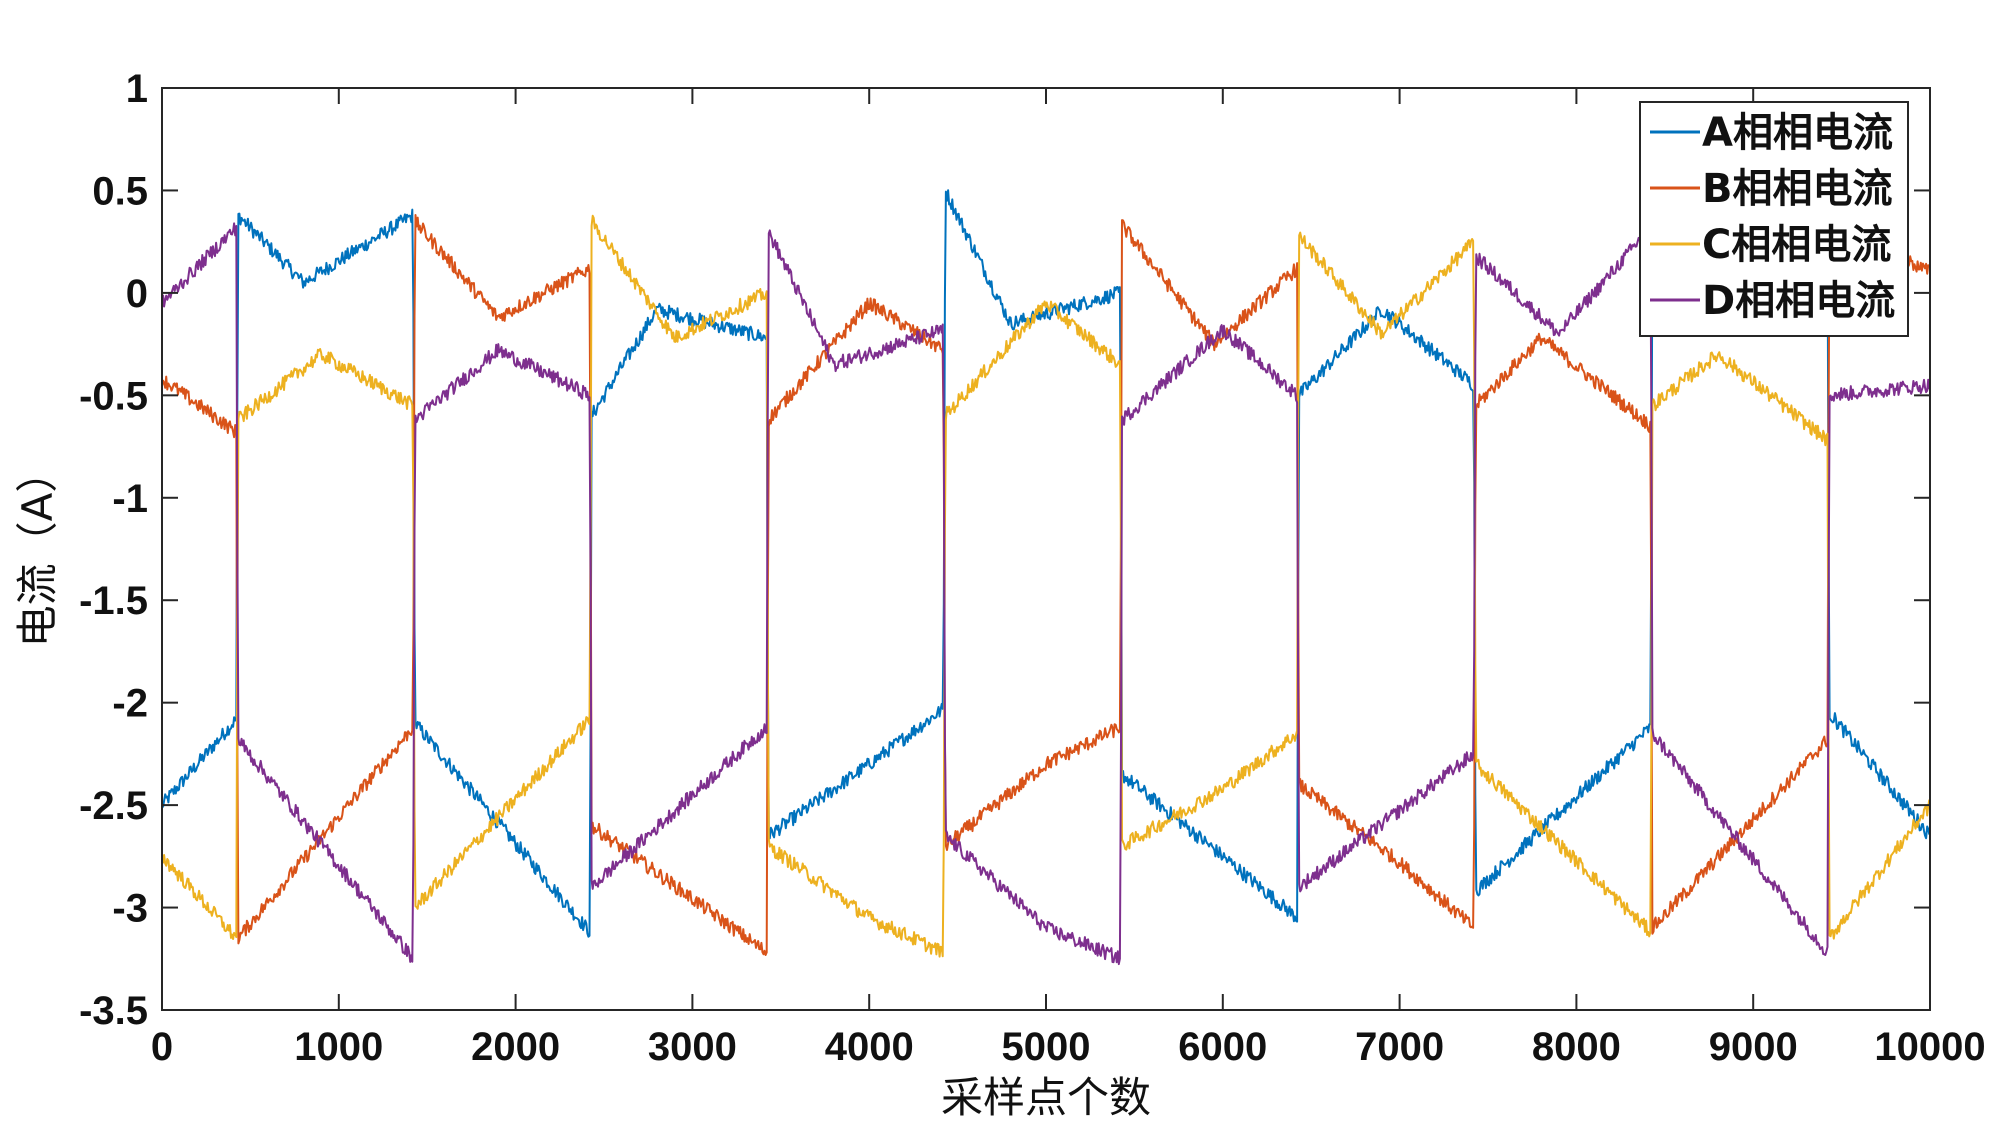 This screenshot has height=1125, width=2000. What do you see at coordinates (137, 294) in the screenshot?
I see `y-tick-label: 0` at bounding box center [137, 294].